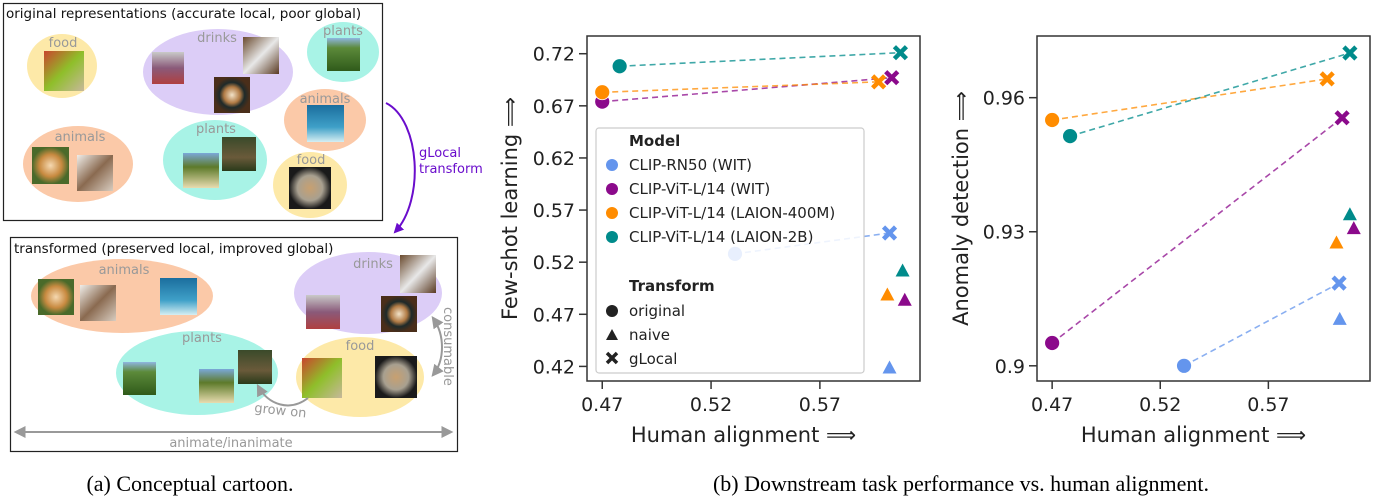 This screenshot has height=503, width=1373. I want to click on grow-on-arrow-icon, so click(282, 395).